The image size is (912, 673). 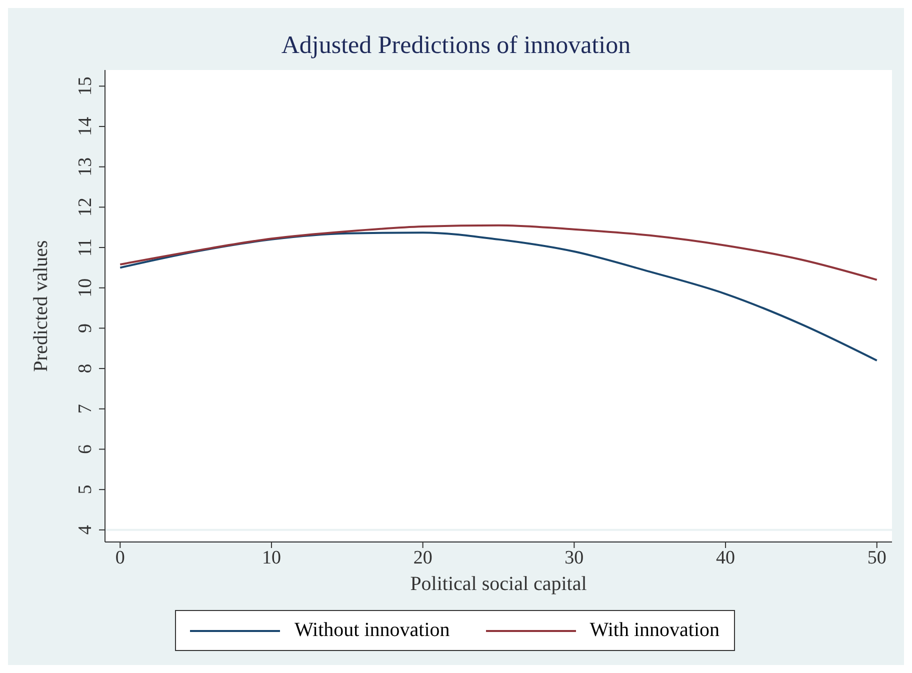 What do you see at coordinates (85, 126) in the screenshot?
I see `y-tick-label: 14` at bounding box center [85, 126].